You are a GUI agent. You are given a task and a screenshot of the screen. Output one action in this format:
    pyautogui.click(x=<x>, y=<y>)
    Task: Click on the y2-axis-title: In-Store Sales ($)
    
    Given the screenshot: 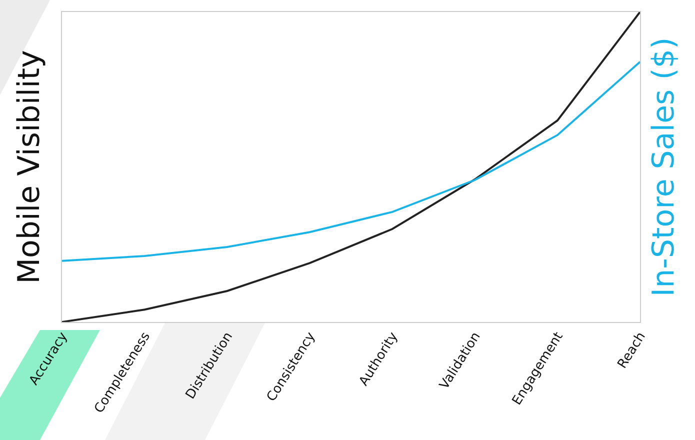 What is the action you would take?
    pyautogui.click(x=664, y=167)
    